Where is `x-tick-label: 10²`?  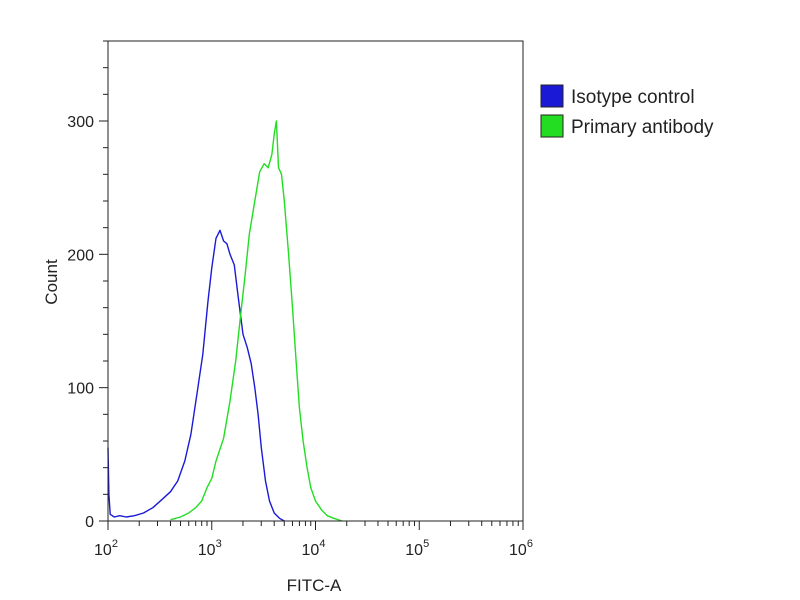
x-tick-label: 10² is located at coordinates (106, 548).